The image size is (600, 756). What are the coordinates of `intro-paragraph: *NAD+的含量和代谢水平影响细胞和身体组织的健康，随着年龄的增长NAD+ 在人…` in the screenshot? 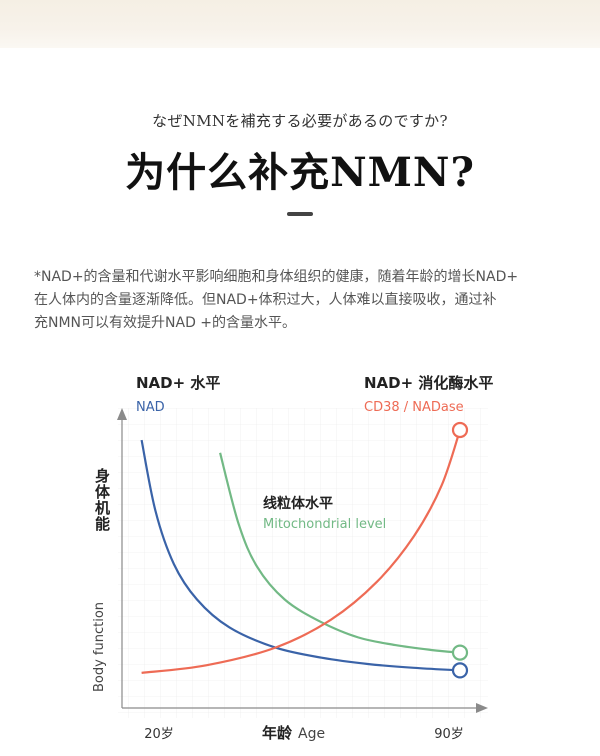 It's located at (301, 300).